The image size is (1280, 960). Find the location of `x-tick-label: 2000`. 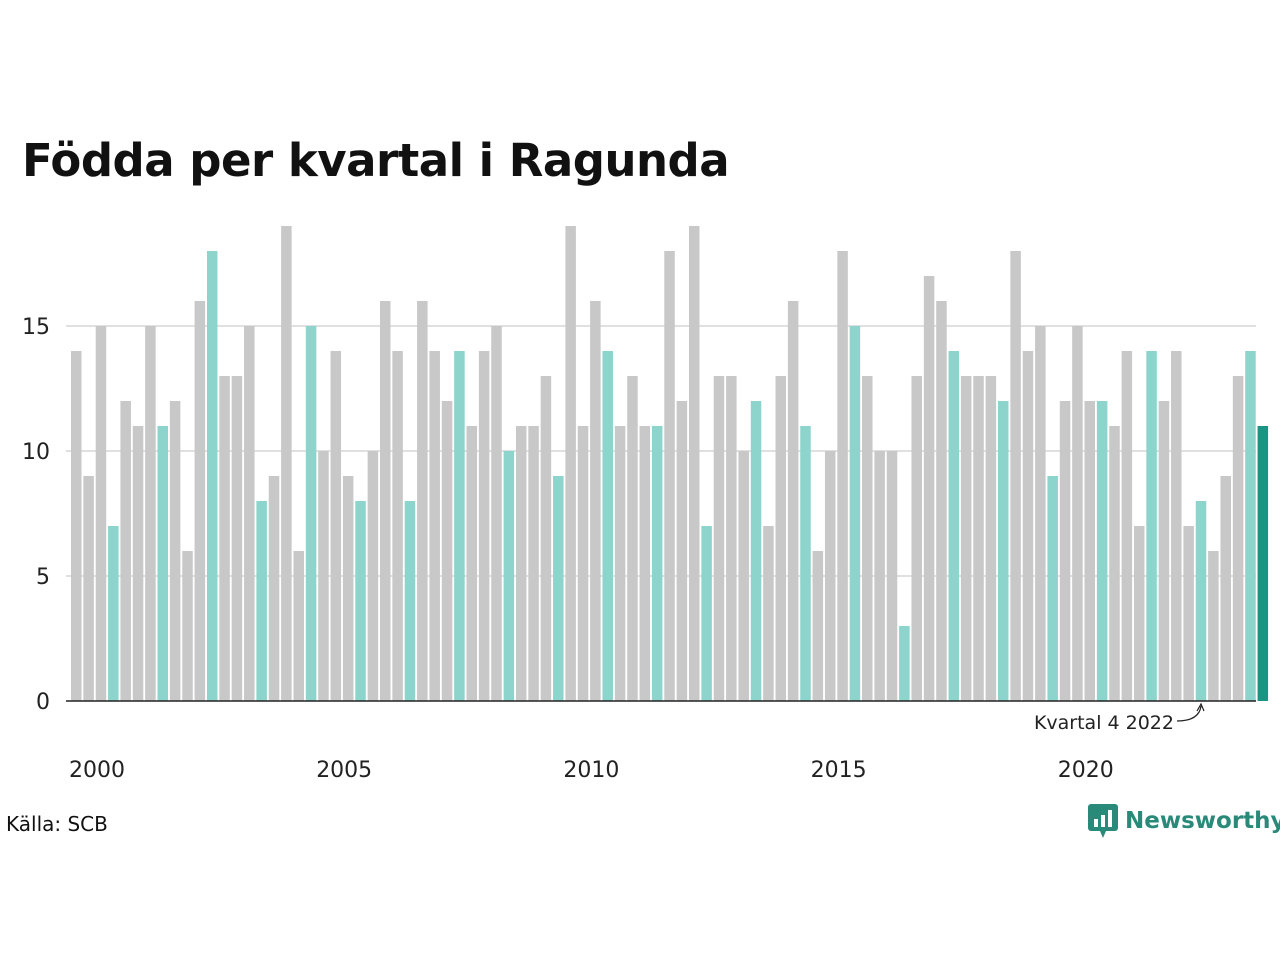

x-tick-label: 2000 is located at coordinates (97, 770).